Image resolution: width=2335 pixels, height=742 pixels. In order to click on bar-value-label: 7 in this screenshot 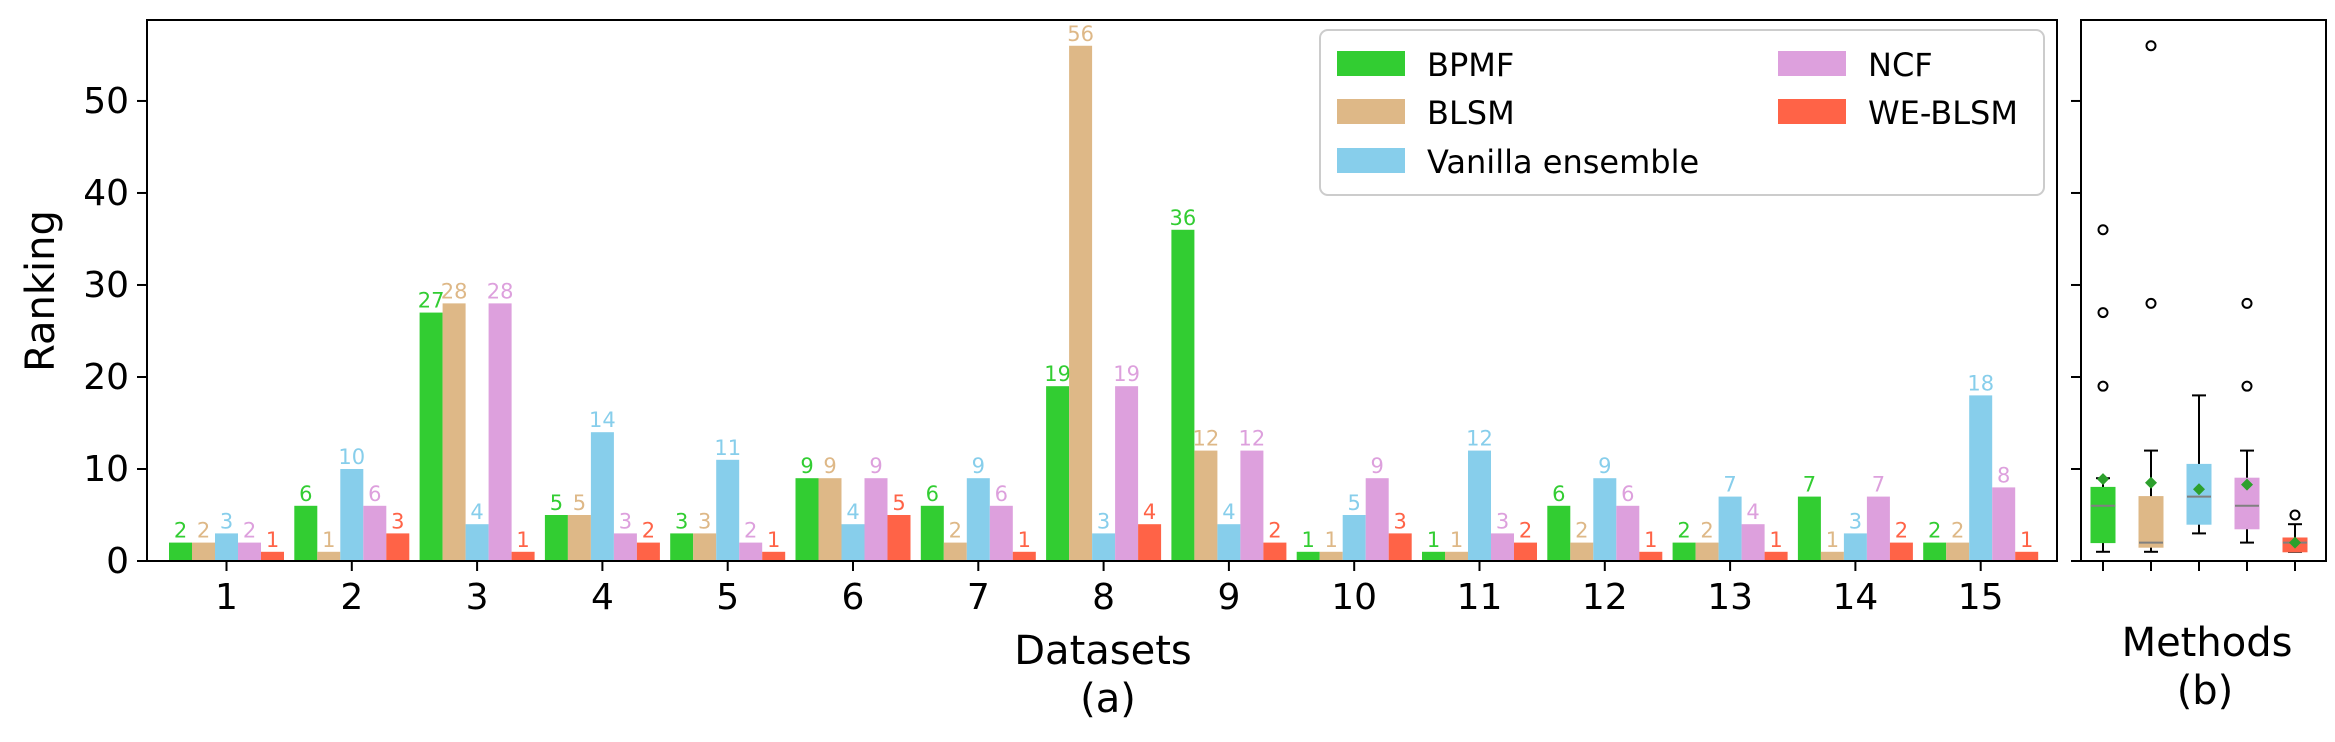, I will do `click(1809, 485)`.